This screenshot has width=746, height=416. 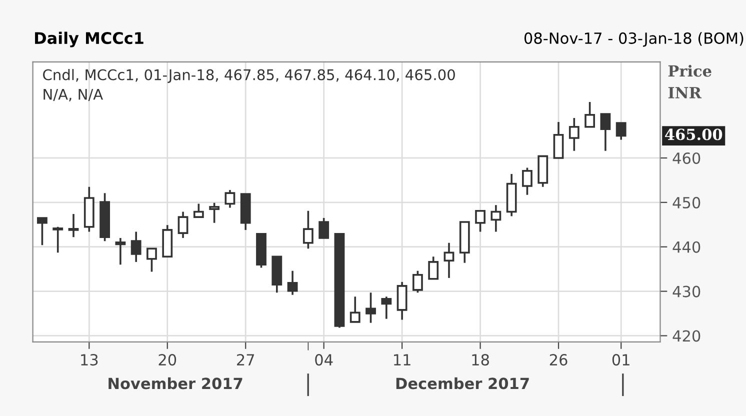 What do you see at coordinates (462, 383) in the screenshot?
I see `text: December 2017` at bounding box center [462, 383].